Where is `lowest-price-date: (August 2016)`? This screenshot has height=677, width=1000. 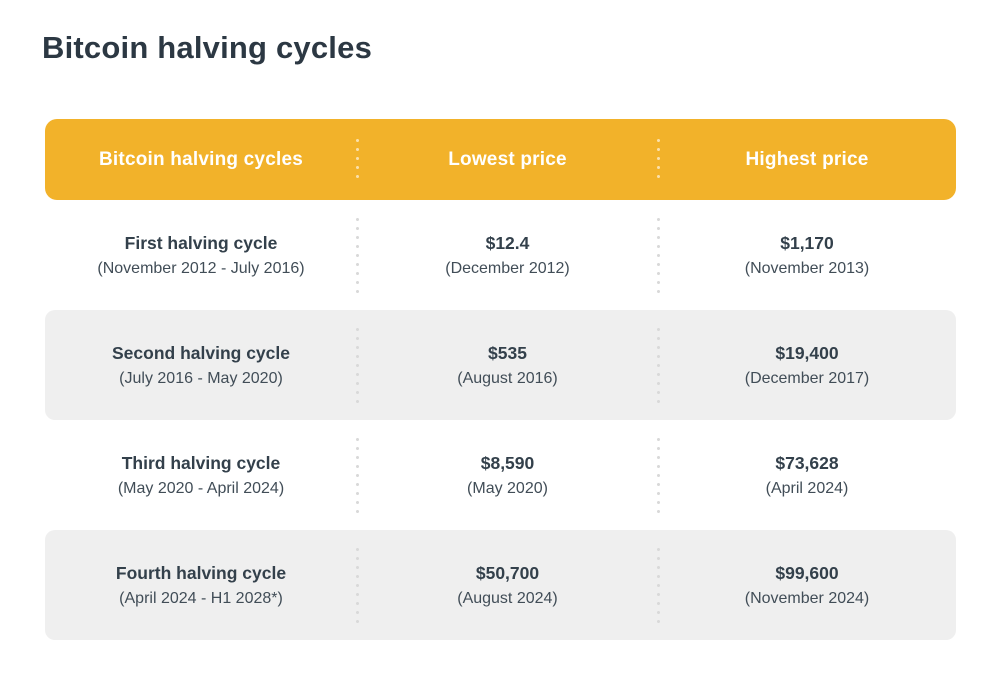 lowest-price-date: (August 2016) is located at coordinates (507, 378).